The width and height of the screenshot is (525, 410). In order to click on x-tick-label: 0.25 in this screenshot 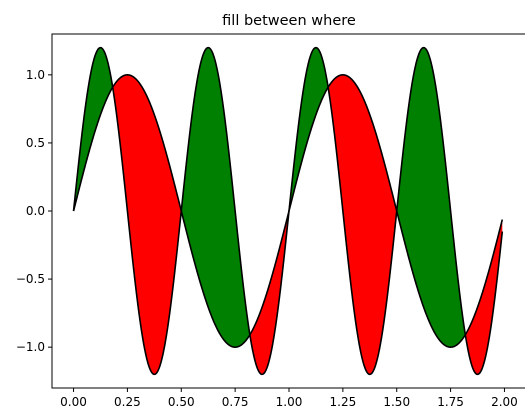, I will do `click(127, 402)`.